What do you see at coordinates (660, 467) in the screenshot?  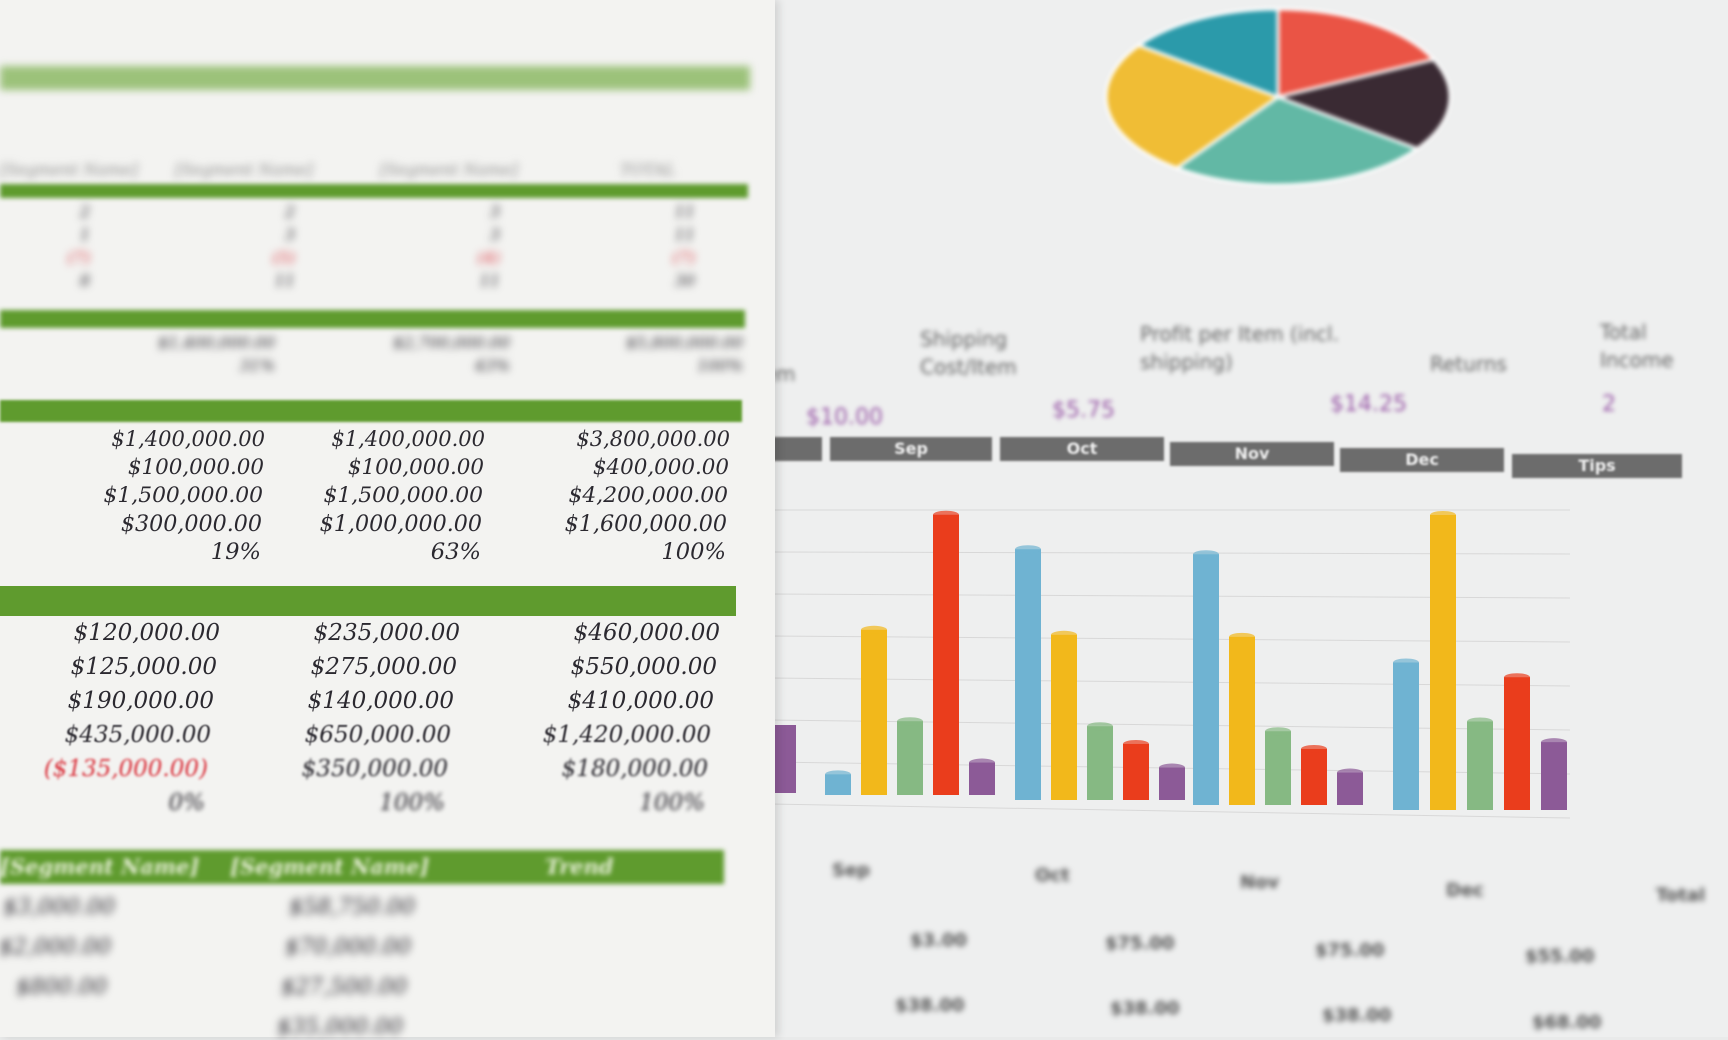 I see `table-cell: $400,000.00` at bounding box center [660, 467].